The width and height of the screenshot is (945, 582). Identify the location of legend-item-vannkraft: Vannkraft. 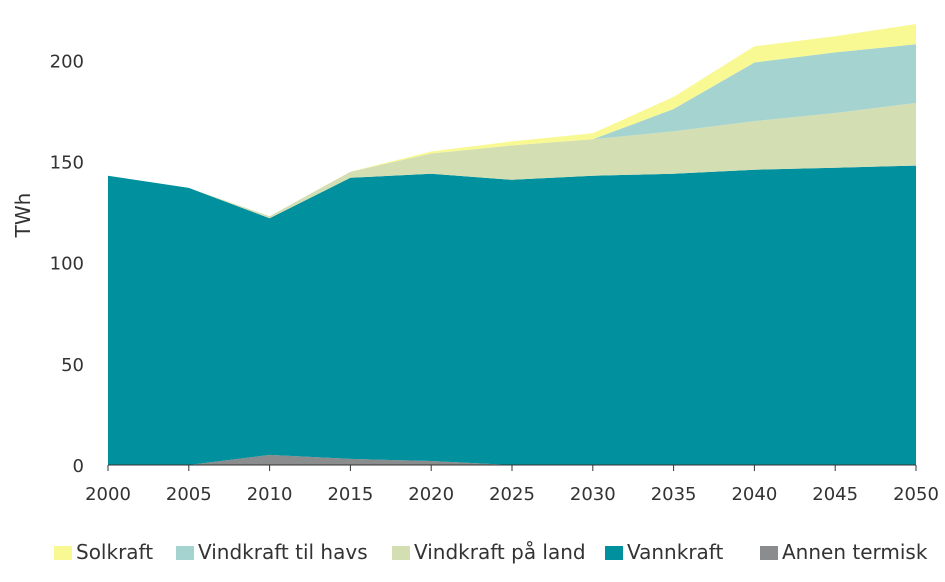
(664, 552).